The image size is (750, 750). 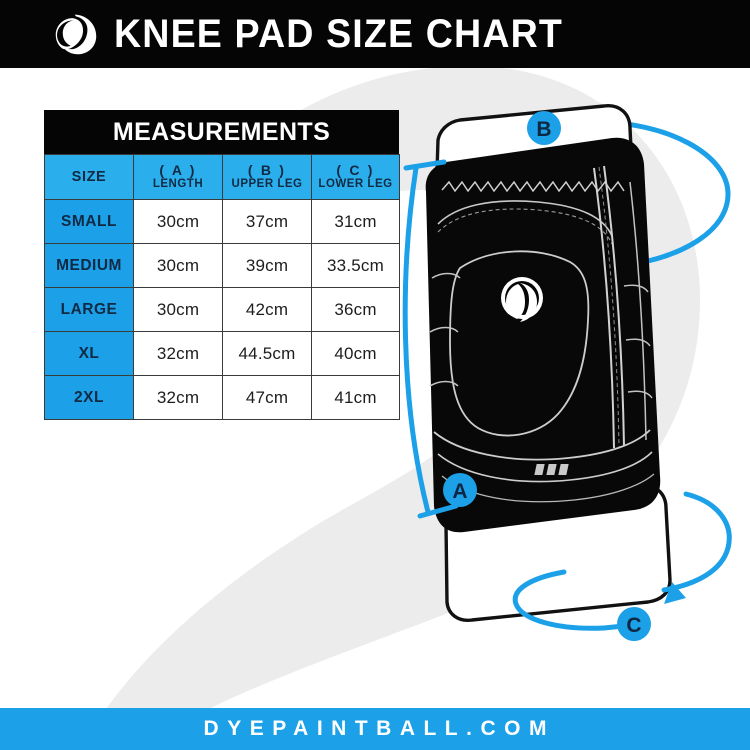 I want to click on cell-upper-leg: 47cm, so click(x=267, y=397).